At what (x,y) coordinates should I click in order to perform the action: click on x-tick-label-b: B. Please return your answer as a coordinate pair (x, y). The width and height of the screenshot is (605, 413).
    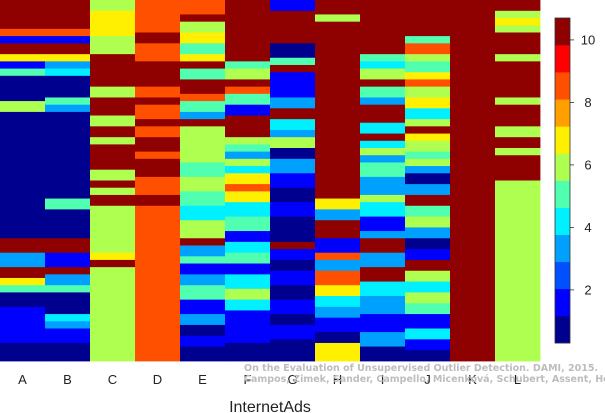
    Looking at the image, I should click on (67, 379).